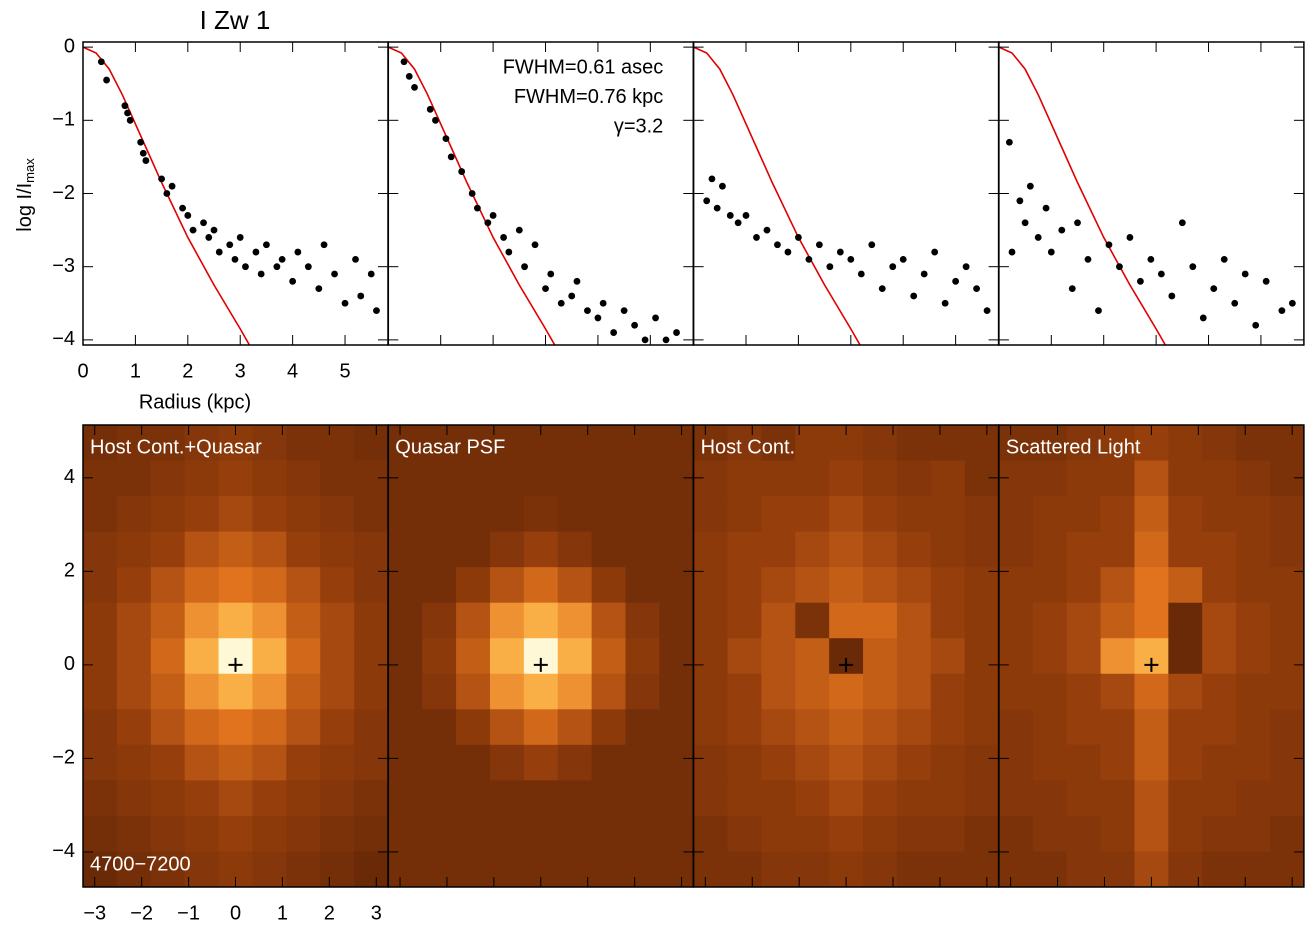 This screenshot has width=1310, height=930. What do you see at coordinates (140, 864) in the screenshot?
I see `panel-annotation: 4700−7200` at bounding box center [140, 864].